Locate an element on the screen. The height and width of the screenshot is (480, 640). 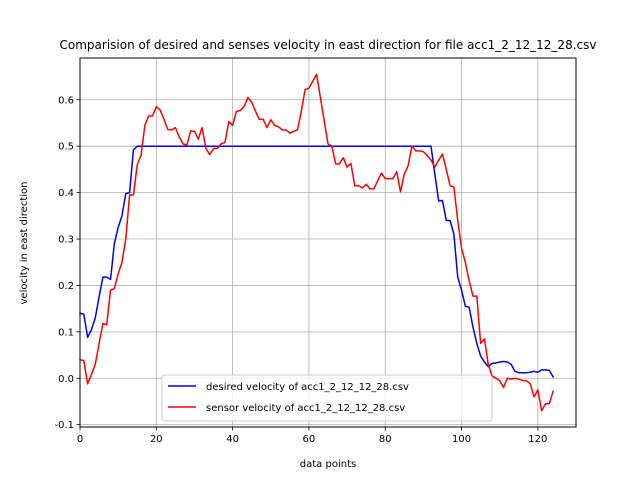
y-axis-label: velocity in east direction is located at coordinates (24, 243).